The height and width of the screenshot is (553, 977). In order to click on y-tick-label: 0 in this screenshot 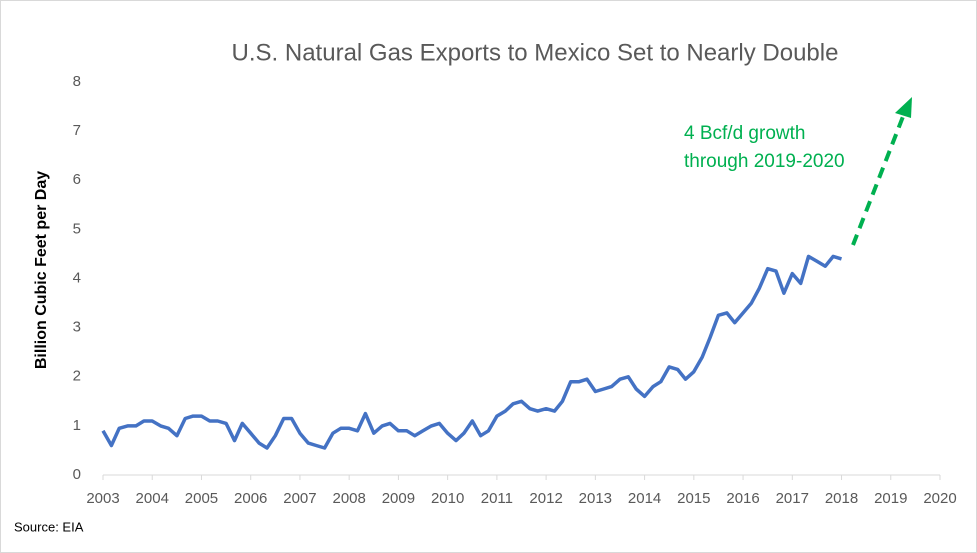, I will do `click(77, 474)`.